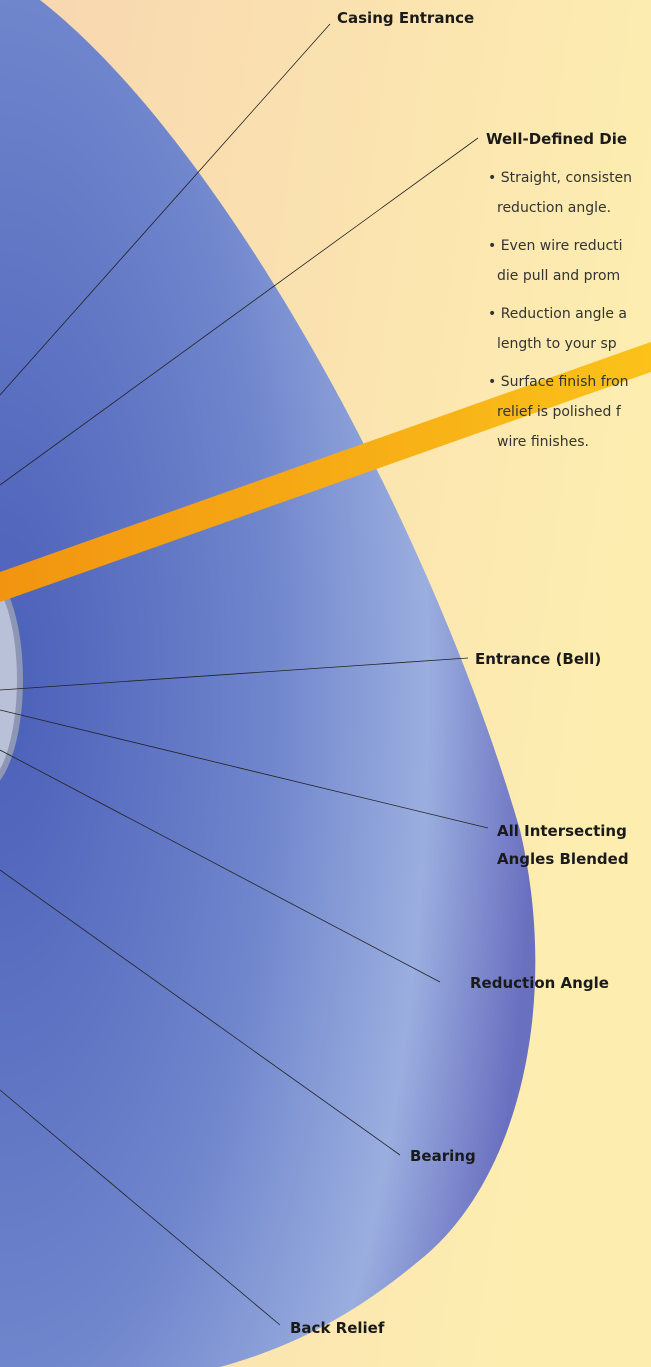 The image size is (651, 1367). Describe the element at coordinates (563, 859) in the screenshot. I see `label: Angles Blended` at that location.